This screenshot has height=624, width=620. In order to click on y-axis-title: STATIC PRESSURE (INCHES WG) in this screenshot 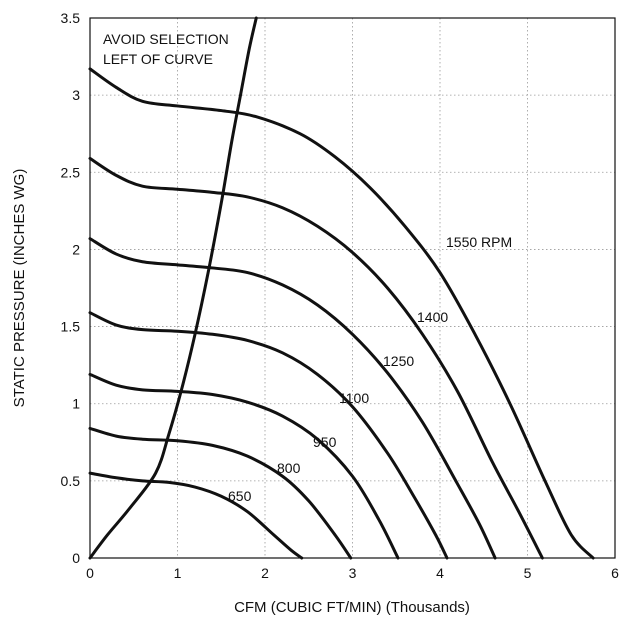, I will do `click(19, 288)`.